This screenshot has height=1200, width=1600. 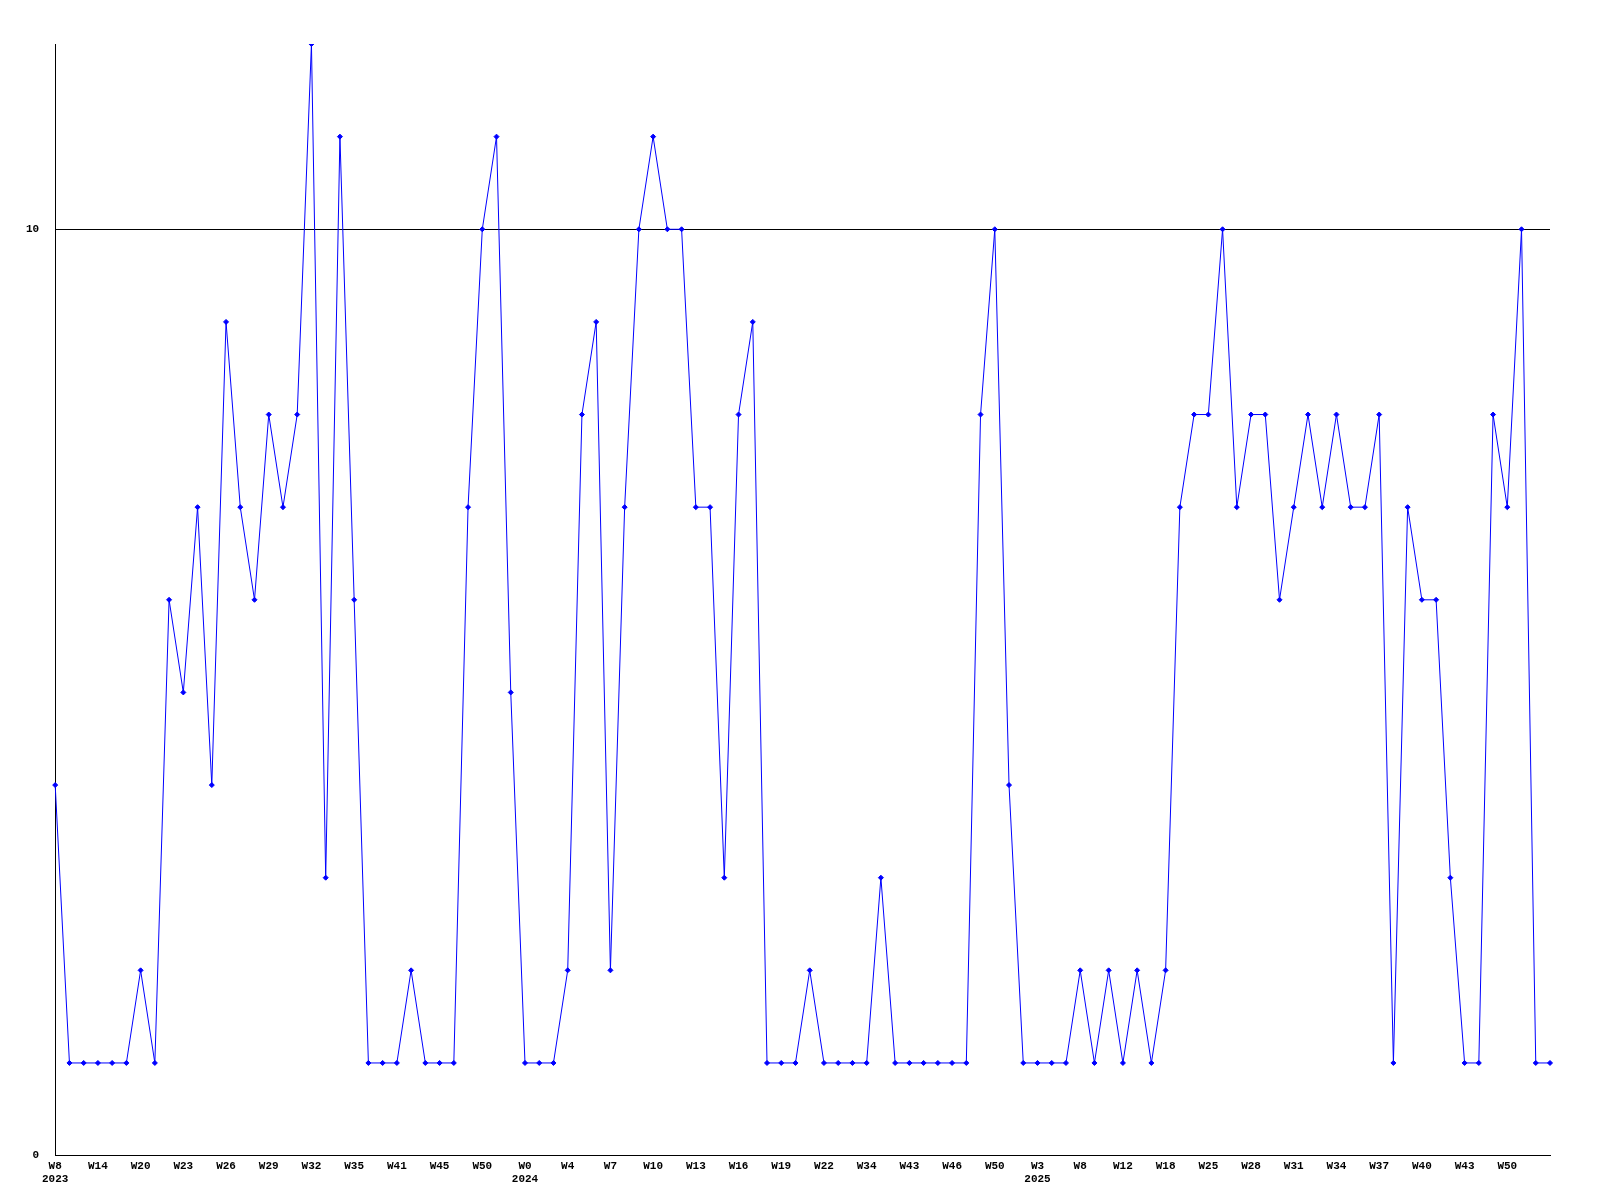 I want to click on x-tick-label: W3 2025, so click(x=1038, y=1172).